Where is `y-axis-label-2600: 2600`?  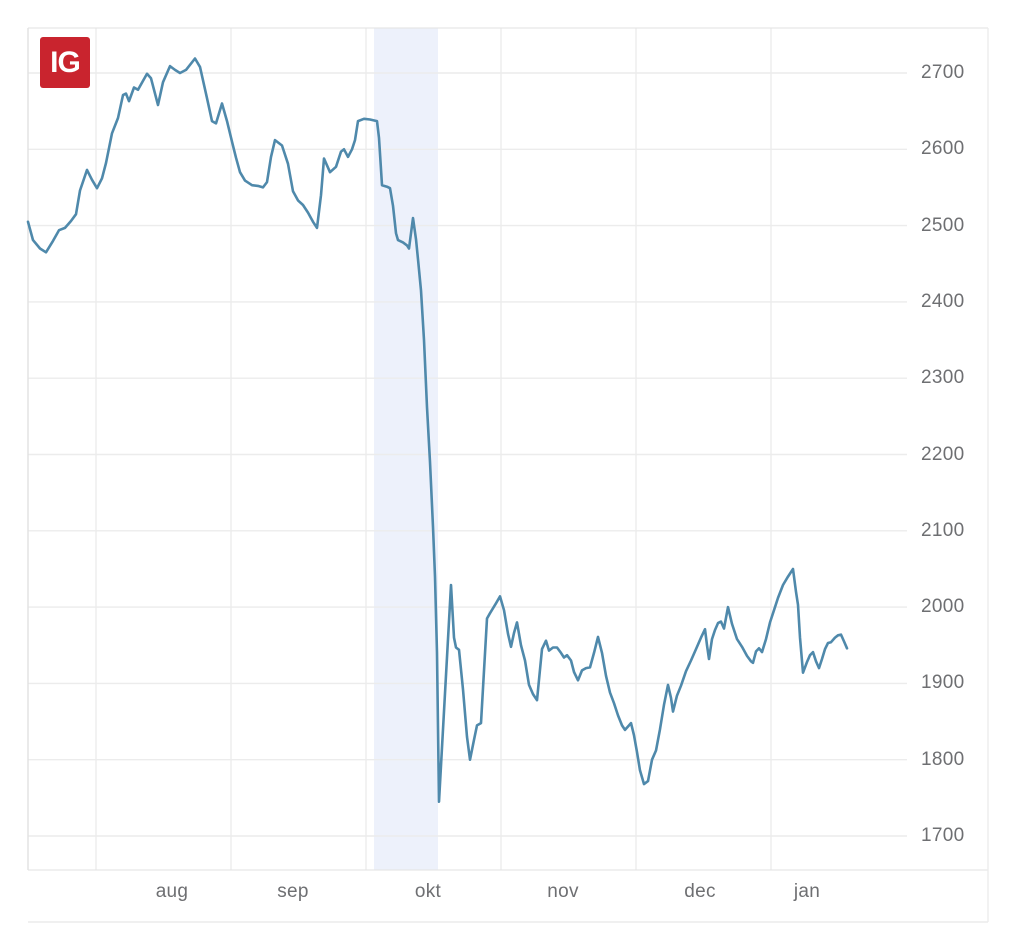
y-axis-label-2600: 2600 is located at coordinates (943, 149).